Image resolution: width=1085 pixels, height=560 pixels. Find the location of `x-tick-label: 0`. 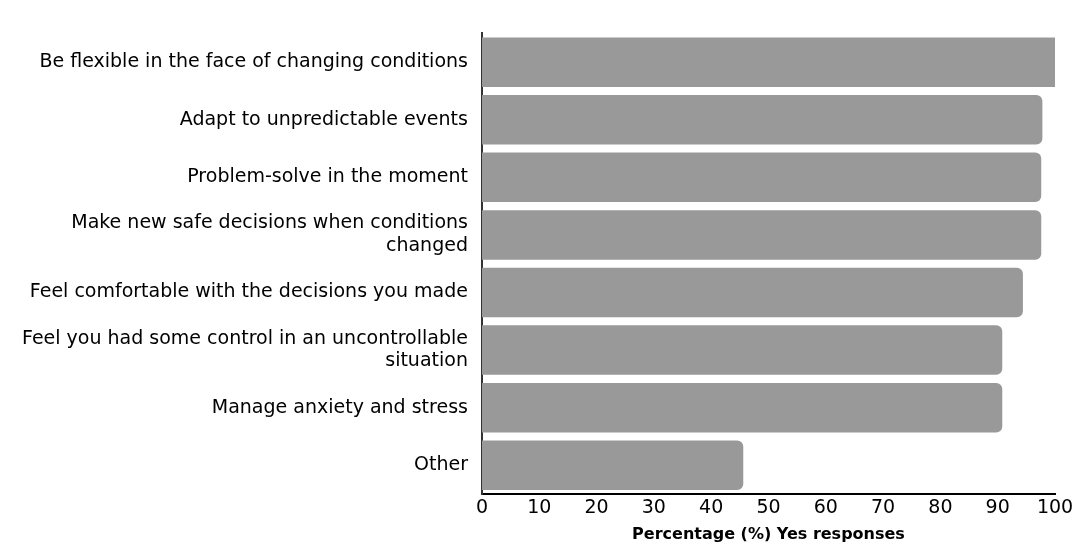

x-tick-label: 0 is located at coordinates (482, 506).